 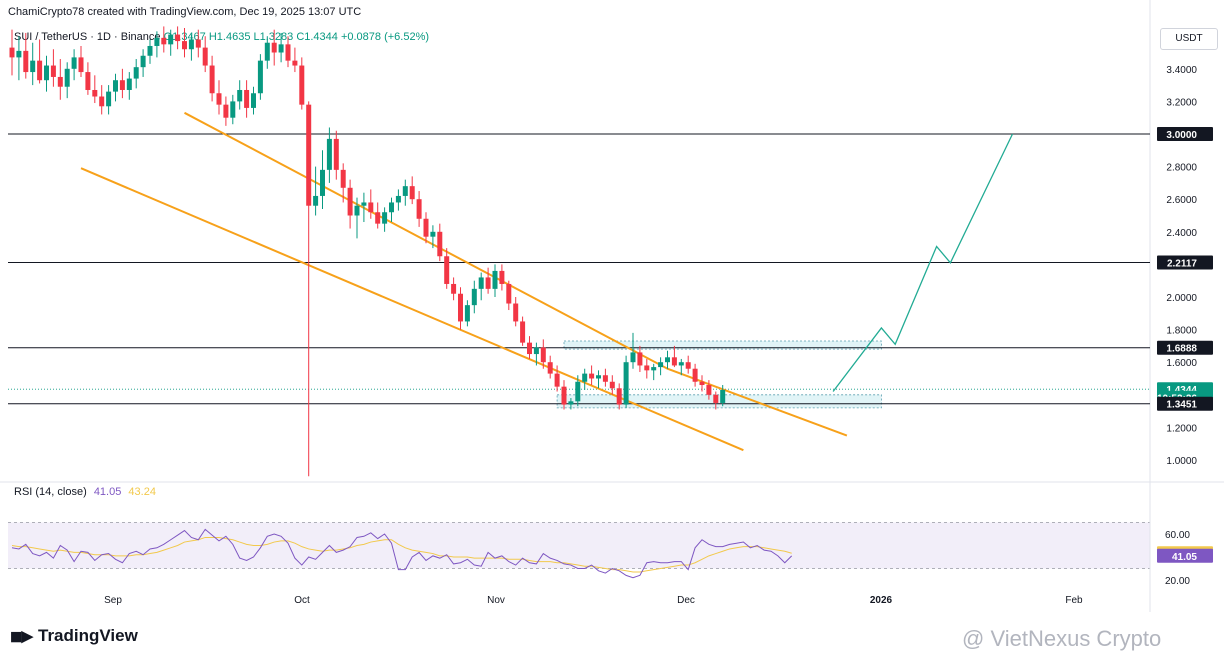 What do you see at coordinates (1181, 331) in the screenshot?
I see `price-tick-label: 1.8000` at bounding box center [1181, 331].